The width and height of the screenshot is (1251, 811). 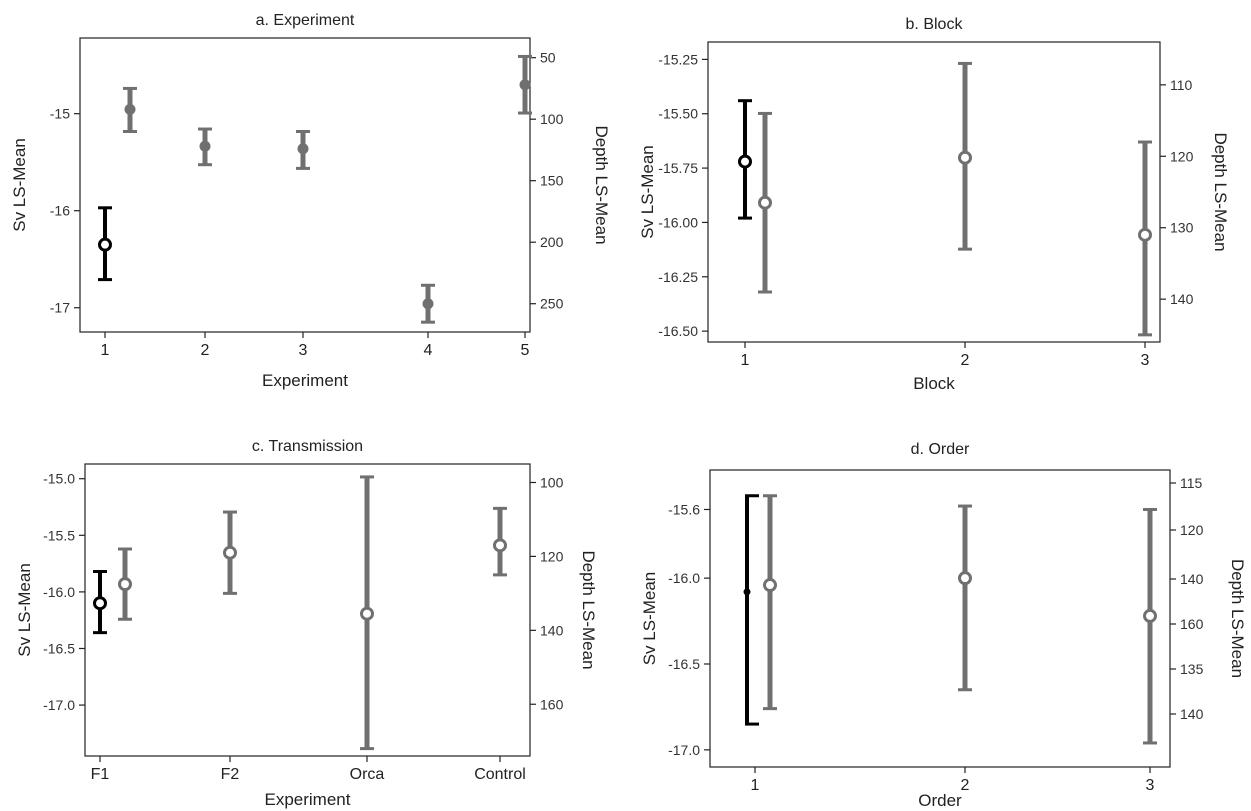 What do you see at coordinates (678, 168) in the screenshot?
I see `y-left-tick-label: -15.75` at bounding box center [678, 168].